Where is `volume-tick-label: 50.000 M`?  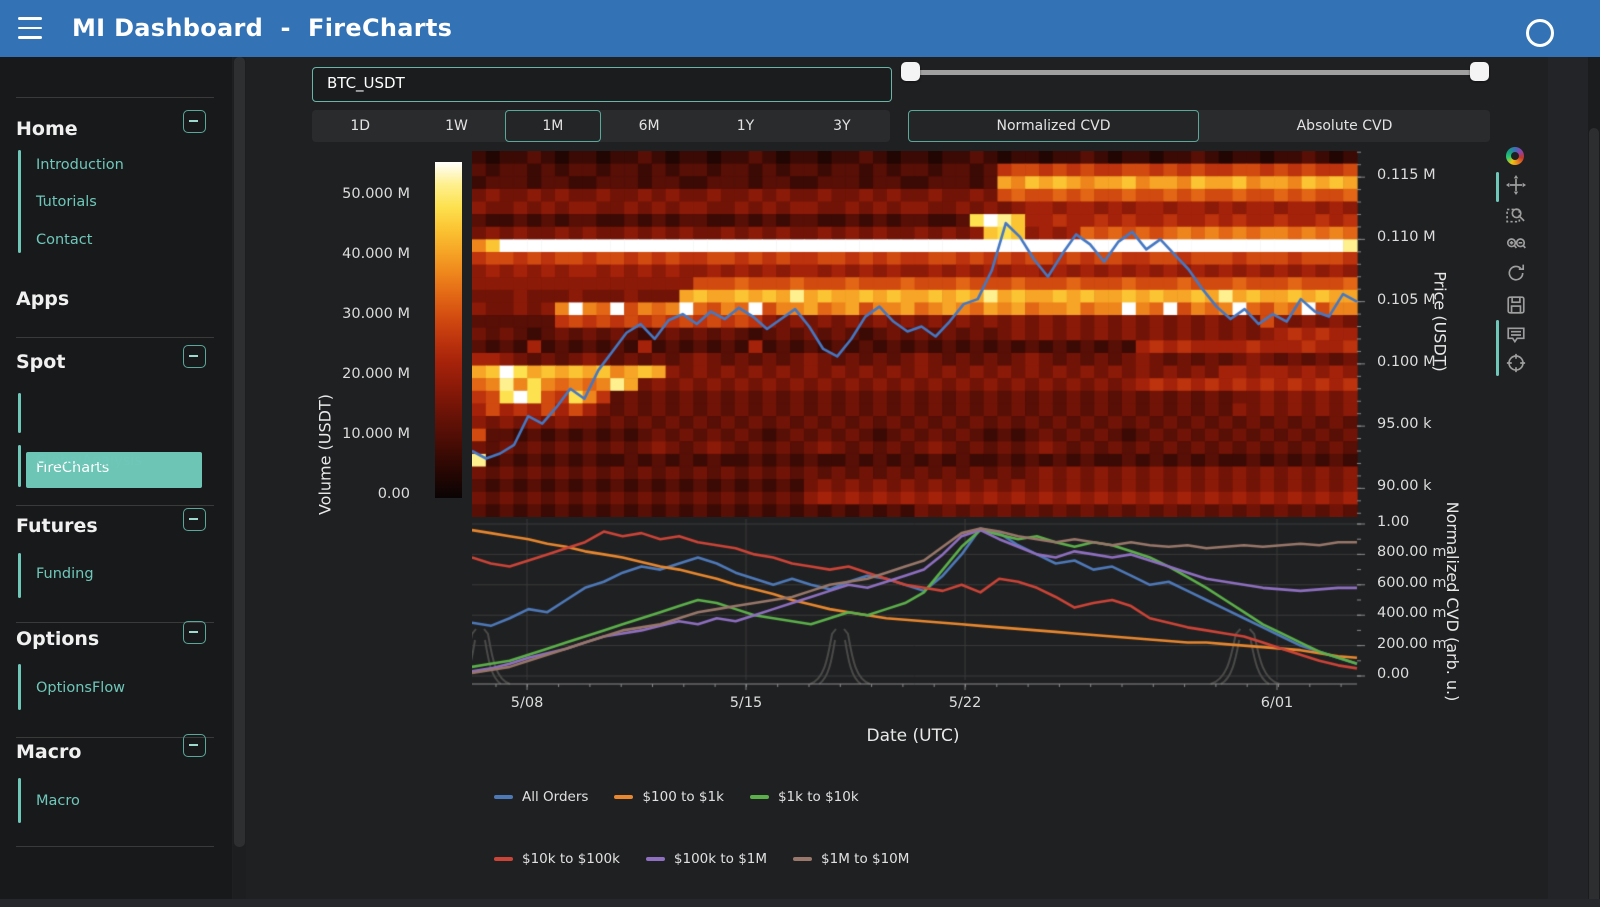
volume-tick-label: 50.000 M is located at coordinates (376, 194).